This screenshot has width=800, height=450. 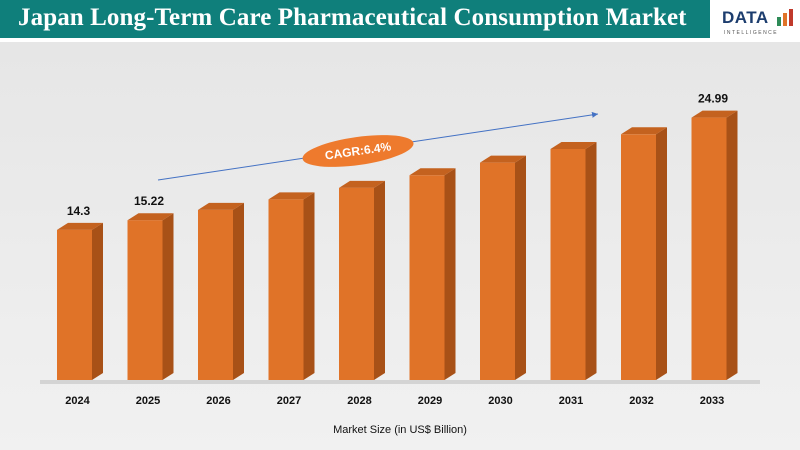 I want to click on x-tick-label: 2032, so click(x=641, y=401).